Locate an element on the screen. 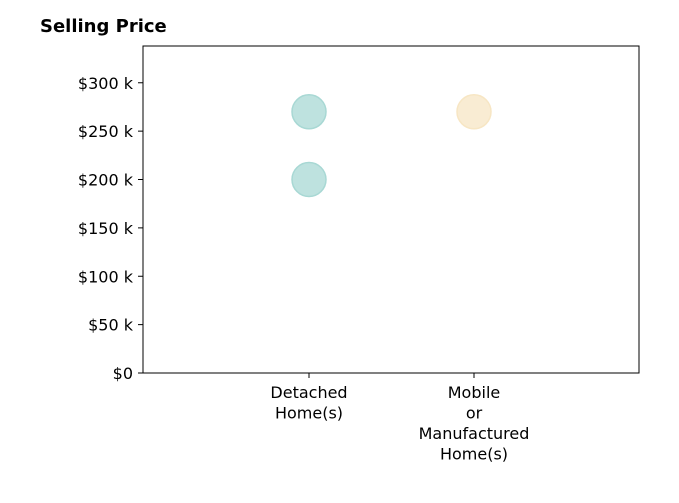  y-axis: $0 $50 k $100 k $150 k $200 k $250 k $300 k is located at coordinates (110, 228).